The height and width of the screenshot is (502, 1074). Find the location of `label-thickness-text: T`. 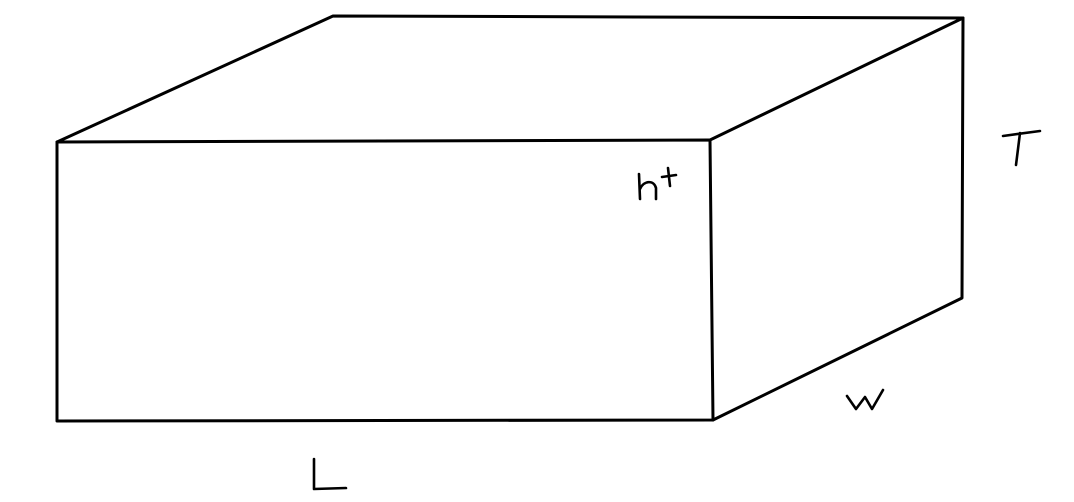

label-thickness-text: T is located at coordinates (5, 2).